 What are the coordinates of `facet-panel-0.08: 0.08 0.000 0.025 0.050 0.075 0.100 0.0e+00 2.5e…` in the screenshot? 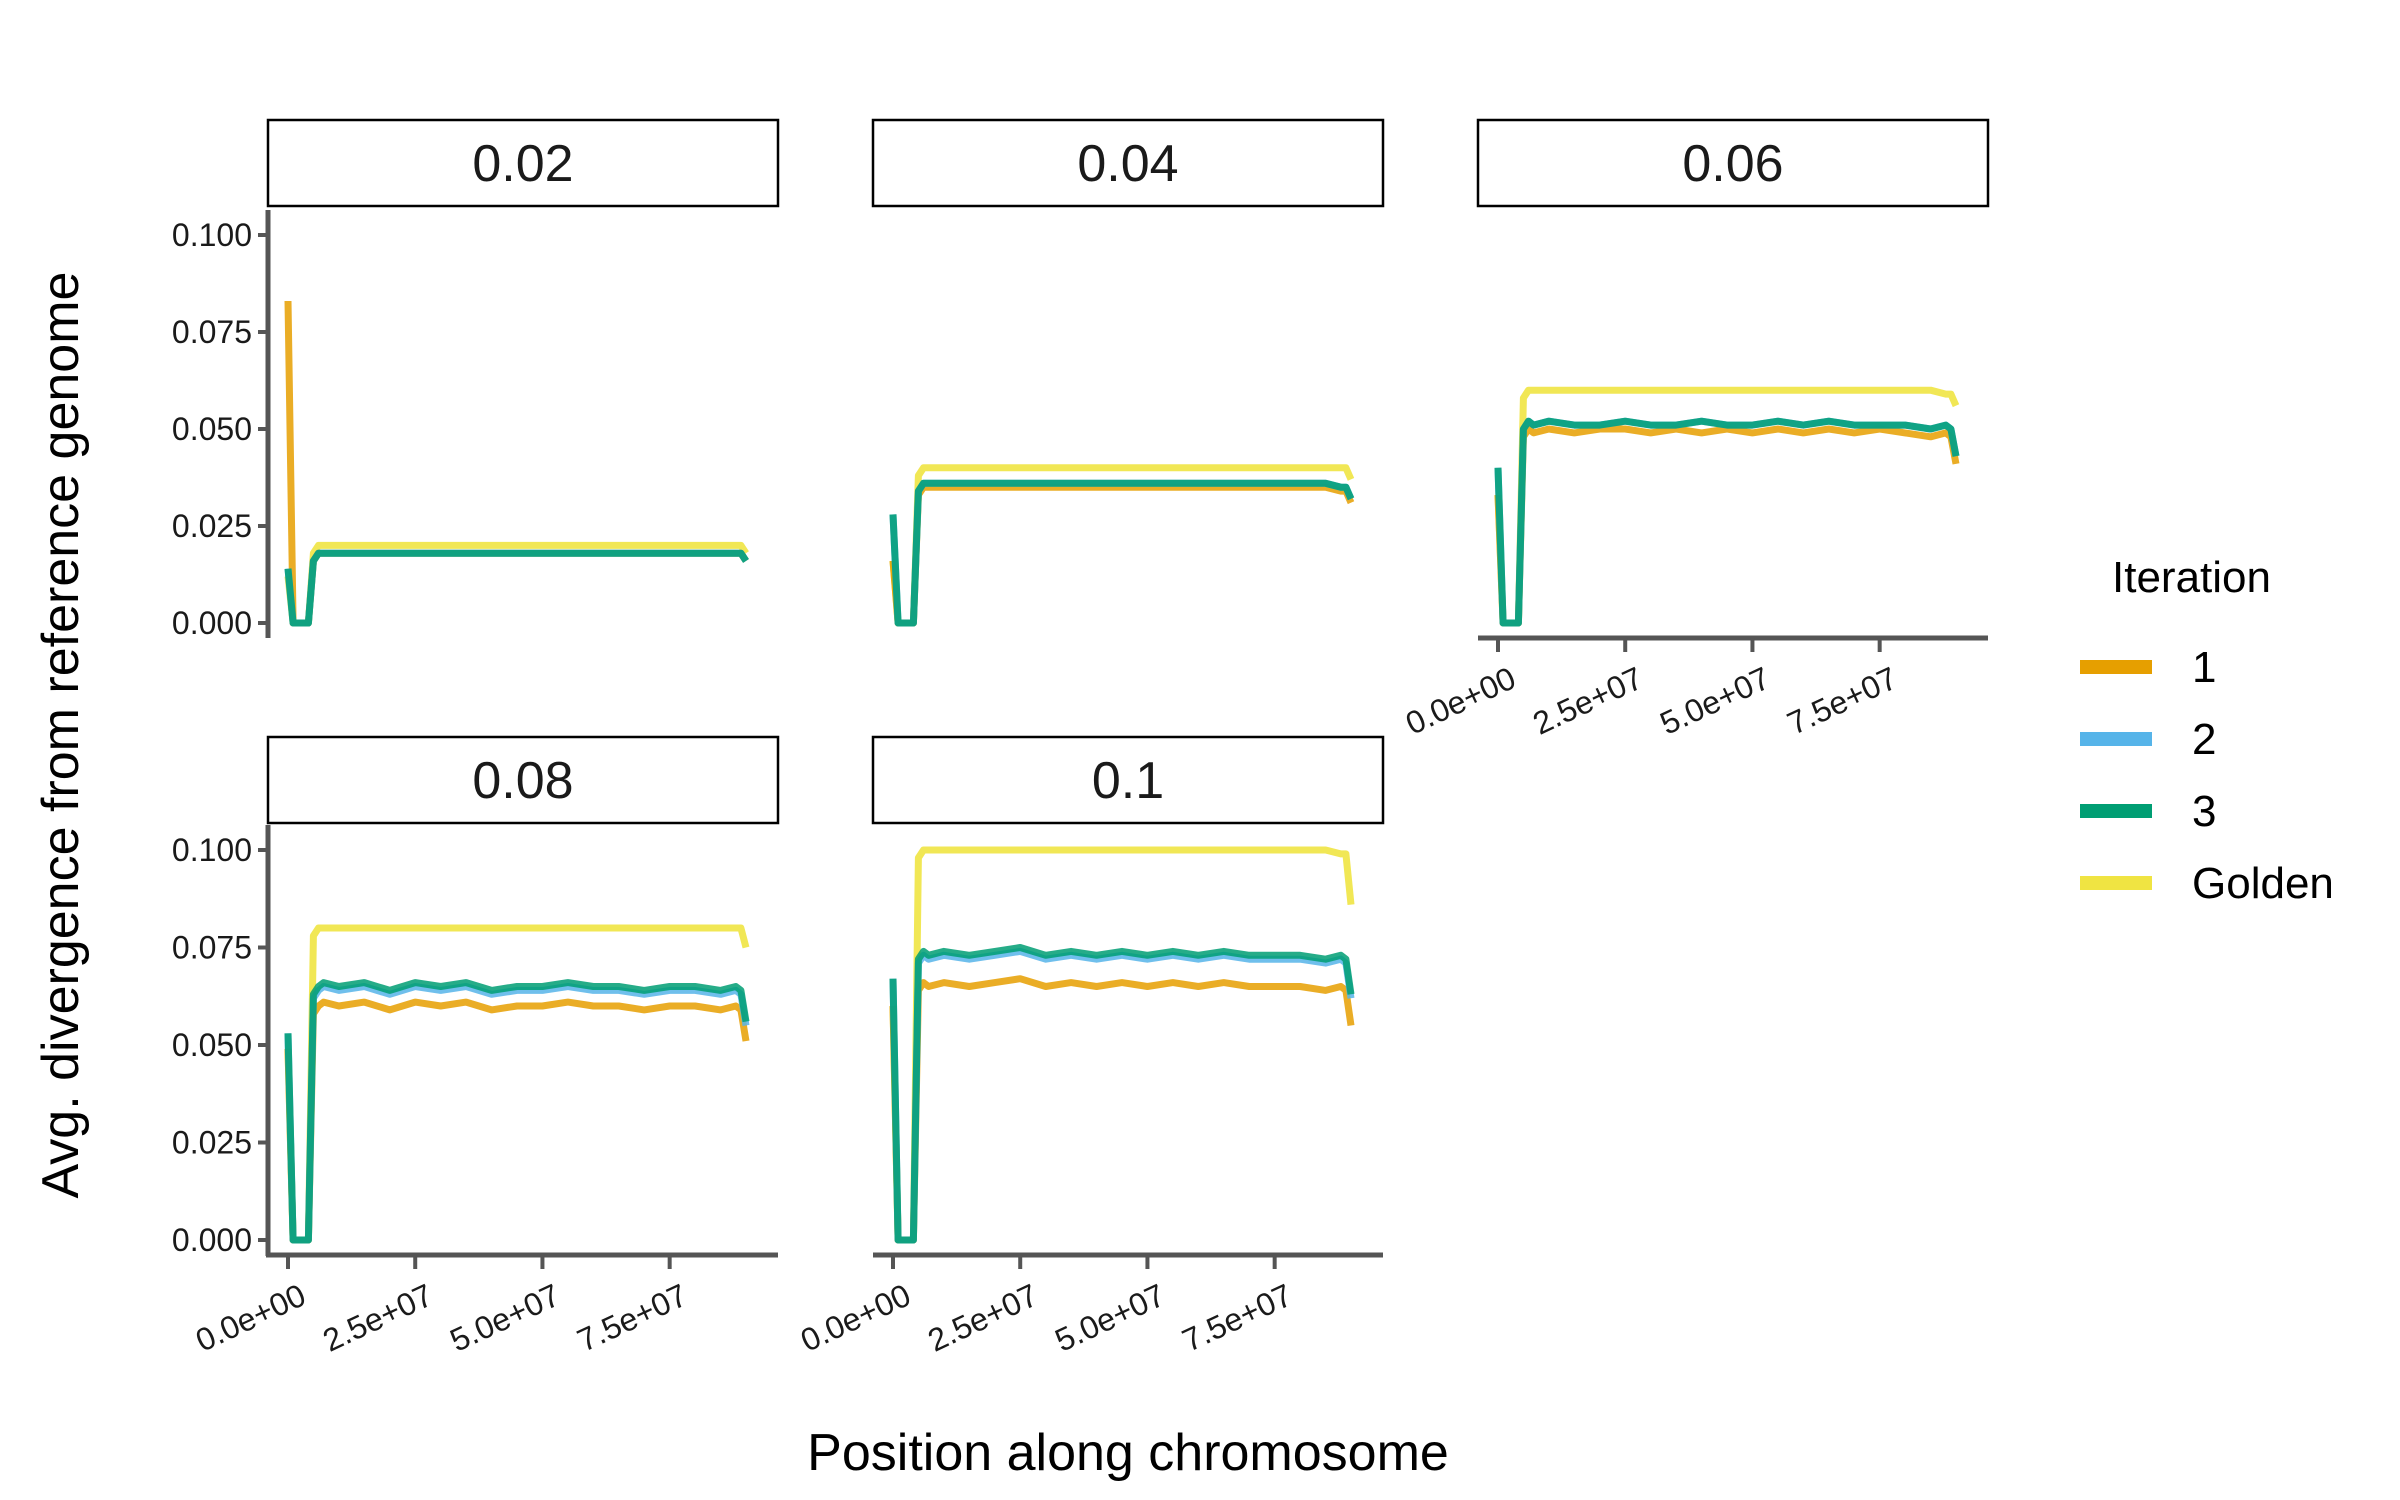 It's located at (476, 1047).